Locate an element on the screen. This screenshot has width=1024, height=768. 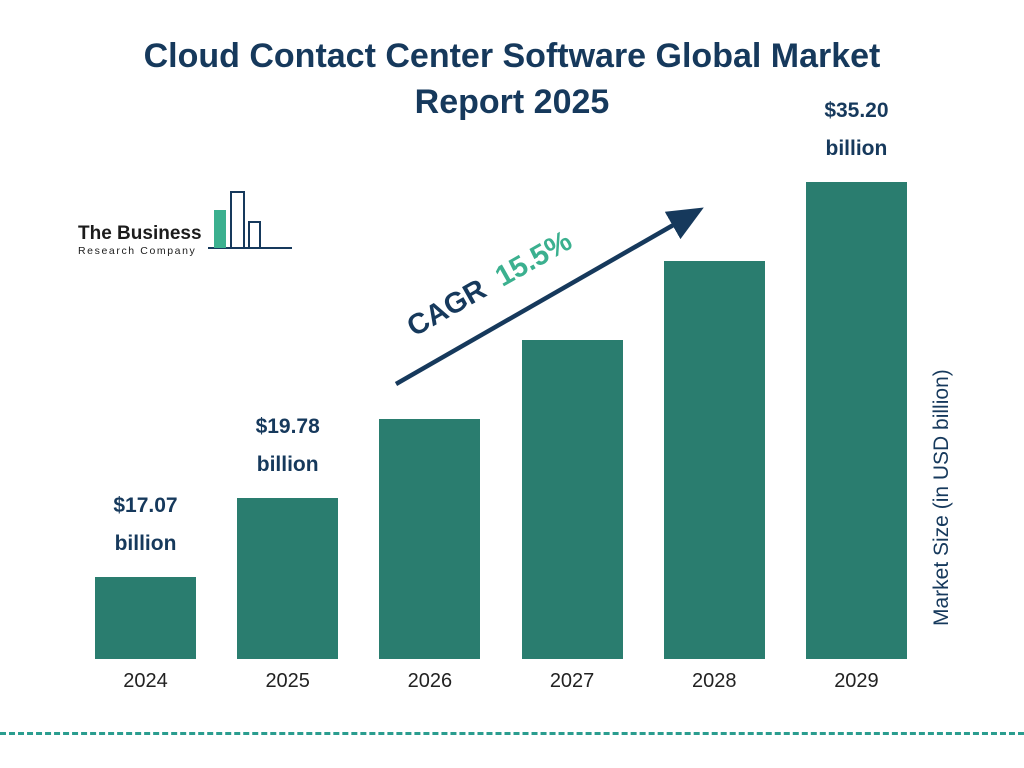
bar-column-2026: 2026 is located at coordinates (430, 556).